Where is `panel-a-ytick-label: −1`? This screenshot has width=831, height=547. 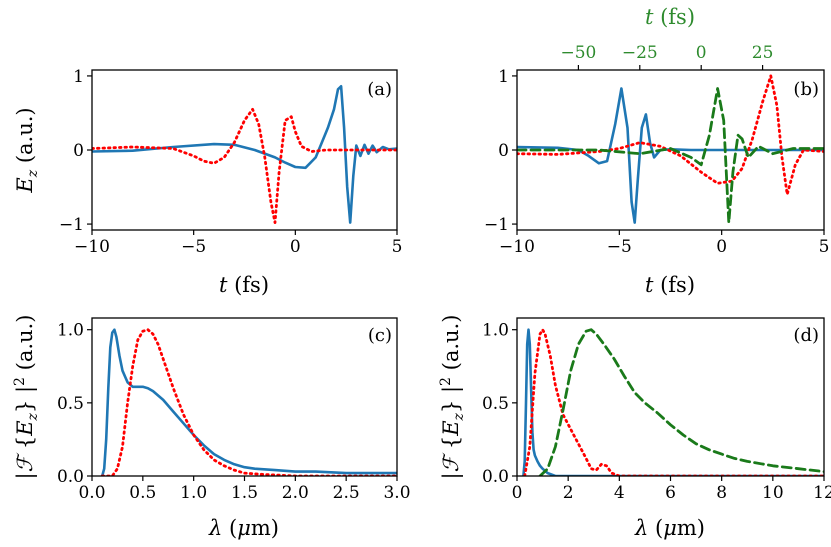 panel-a-ytick-label: −1 is located at coordinates (71, 225).